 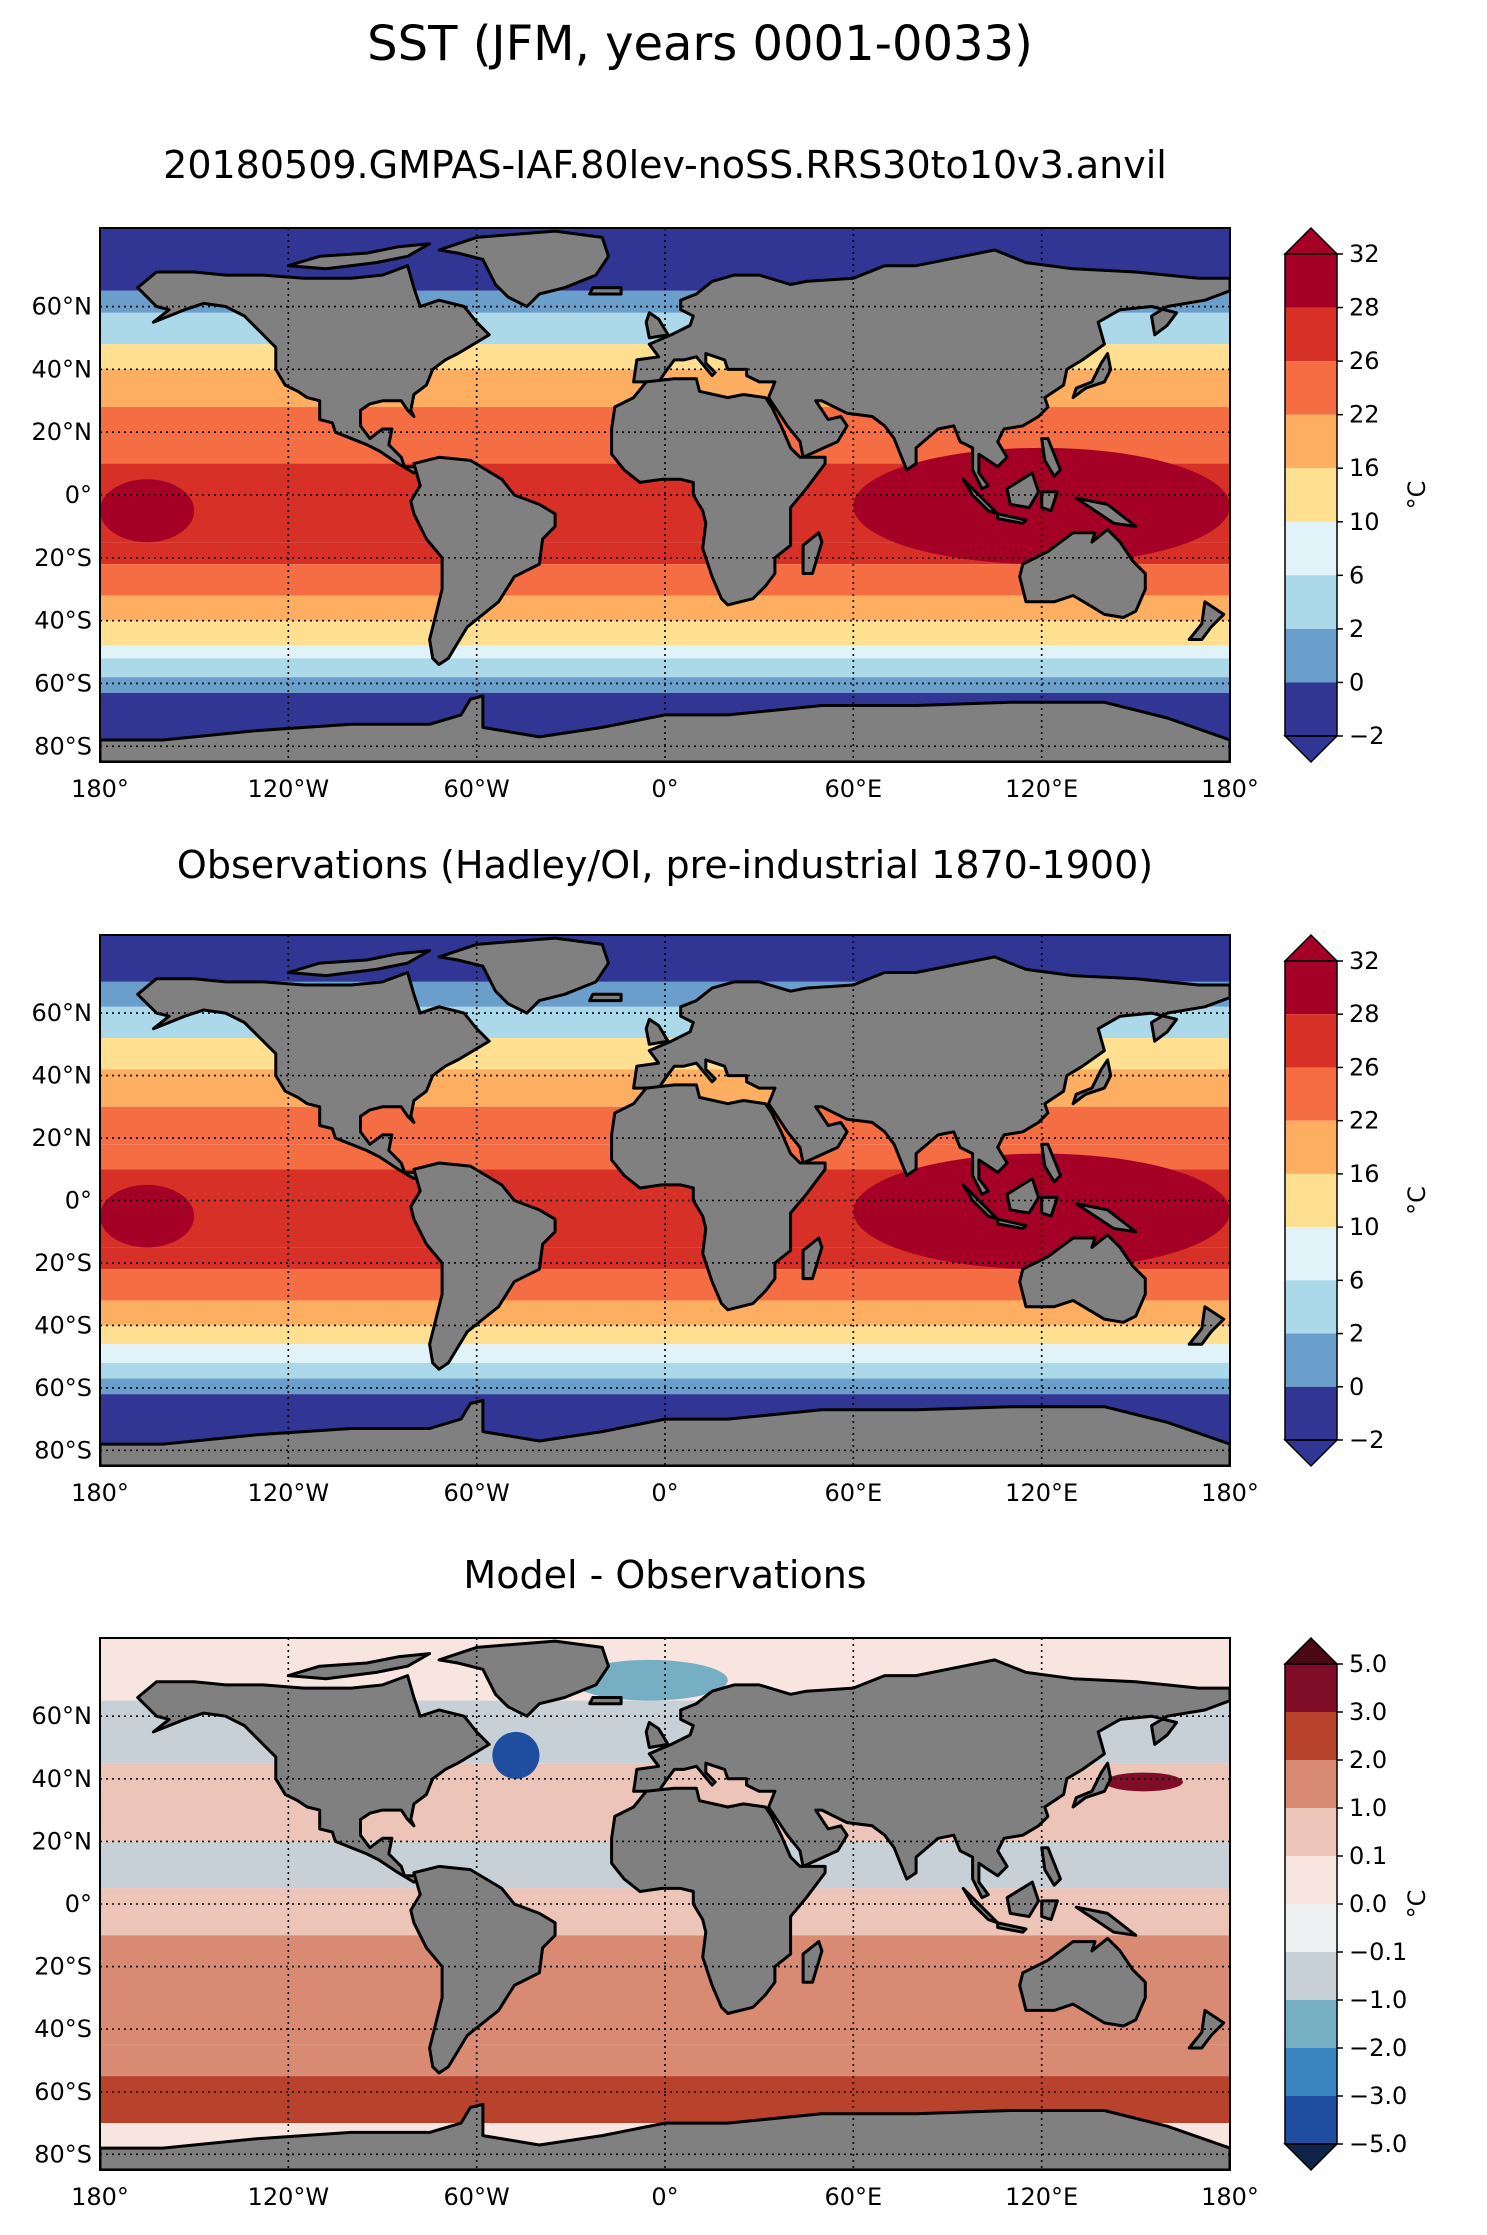 I want to click on y-tick-label: 40°S, so click(x=63, y=621).